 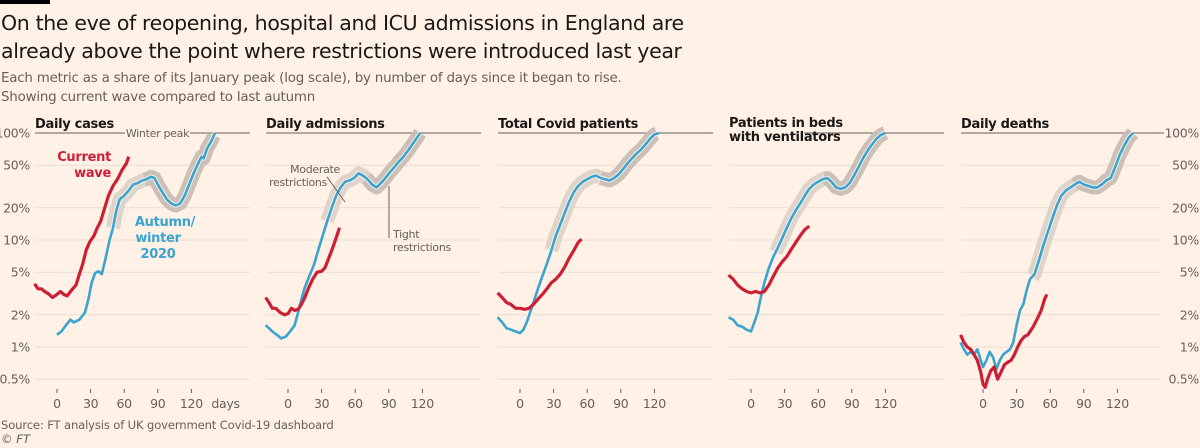 What do you see at coordinates (785, 137) in the screenshot?
I see `panel-title-line-2: with ventilators` at bounding box center [785, 137].